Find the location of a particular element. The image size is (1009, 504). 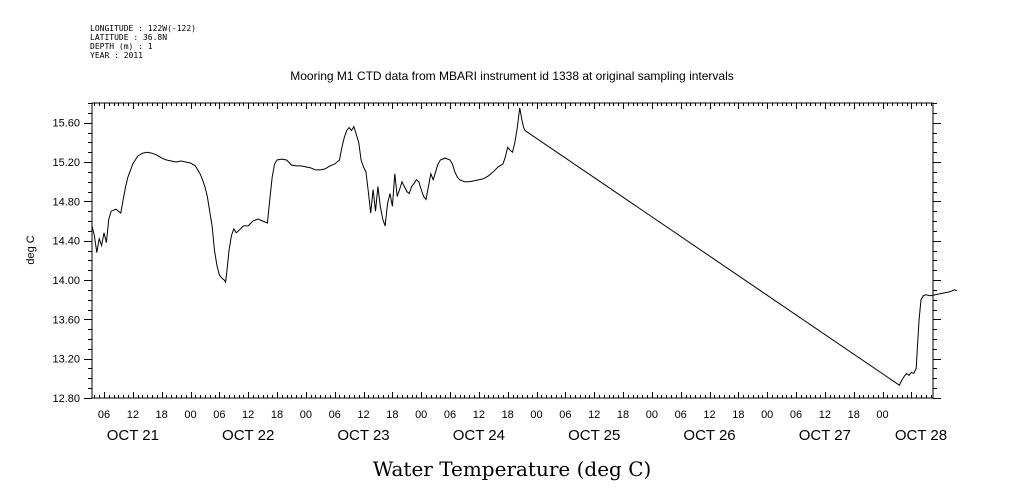

x-day-label: OCT 21 is located at coordinates (133, 435).